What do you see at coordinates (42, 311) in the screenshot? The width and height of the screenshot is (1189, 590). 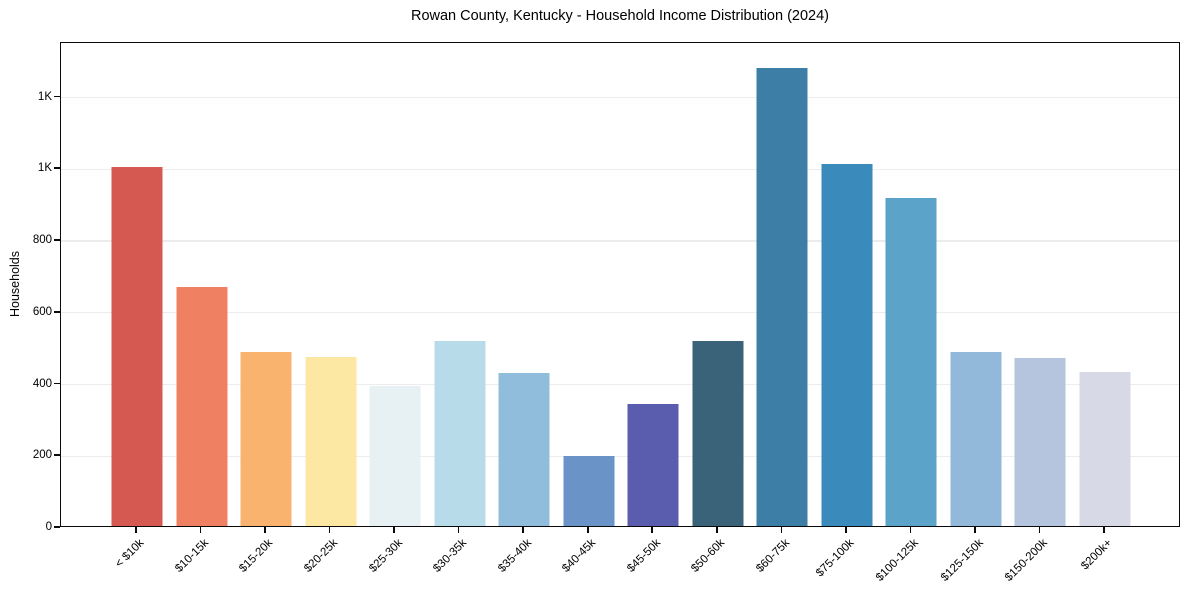 I see `y-tick-label: 600` at bounding box center [42, 311].